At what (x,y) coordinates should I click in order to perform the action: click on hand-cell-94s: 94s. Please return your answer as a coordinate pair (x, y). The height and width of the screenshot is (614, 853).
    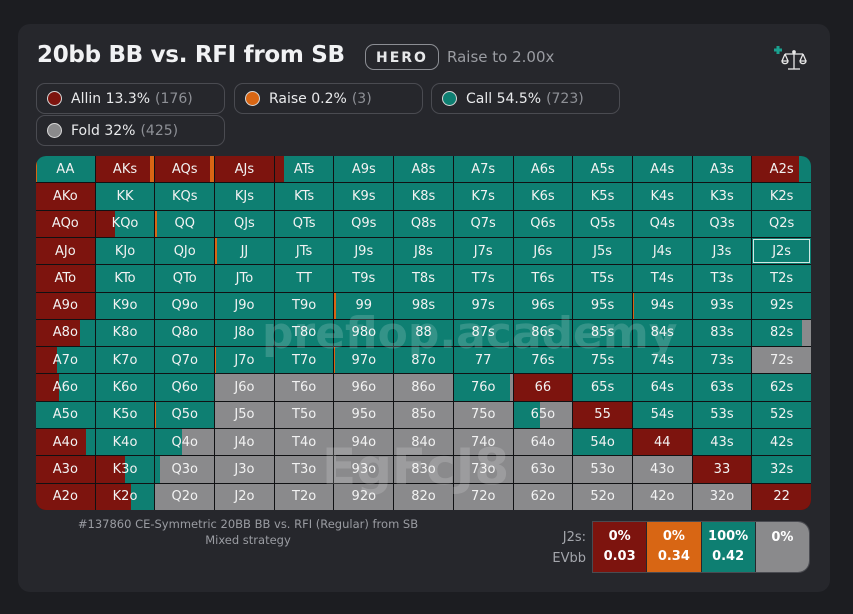
    Looking at the image, I should click on (662, 305).